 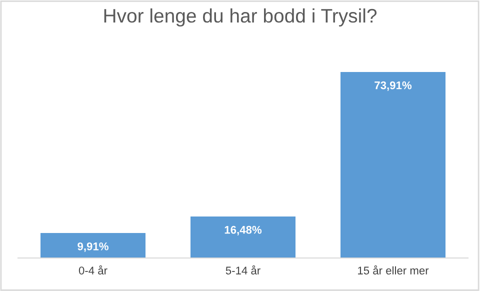 What do you see at coordinates (243, 269) in the screenshot?
I see `x-tick-label: 5-14 år` at bounding box center [243, 269].